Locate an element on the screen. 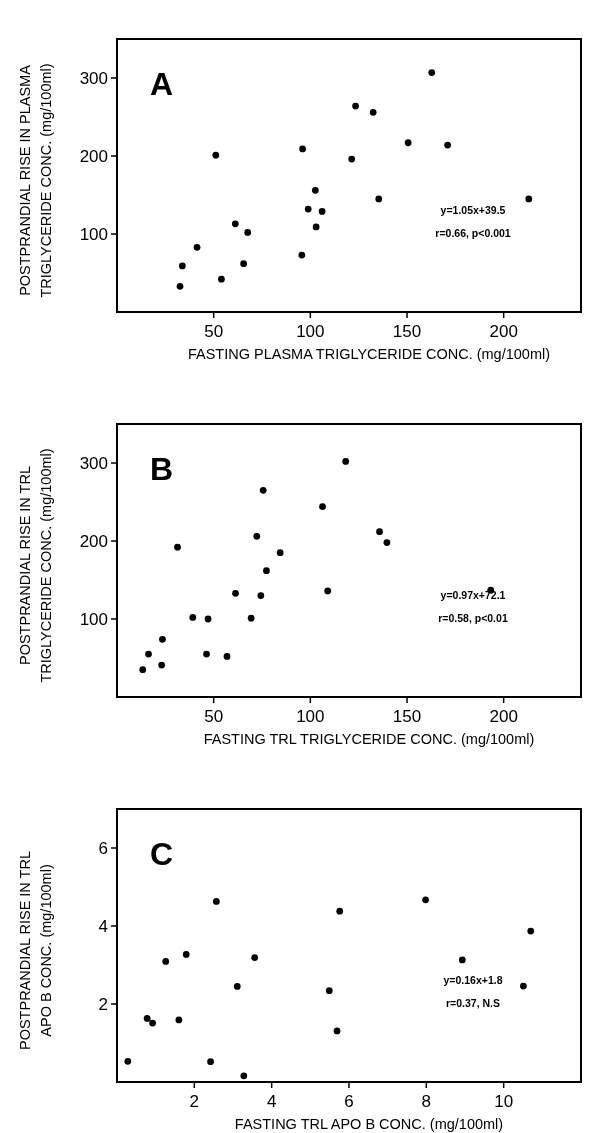 This screenshot has width=616, height=1133. x-tick-label: 2 is located at coordinates (194, 1101).